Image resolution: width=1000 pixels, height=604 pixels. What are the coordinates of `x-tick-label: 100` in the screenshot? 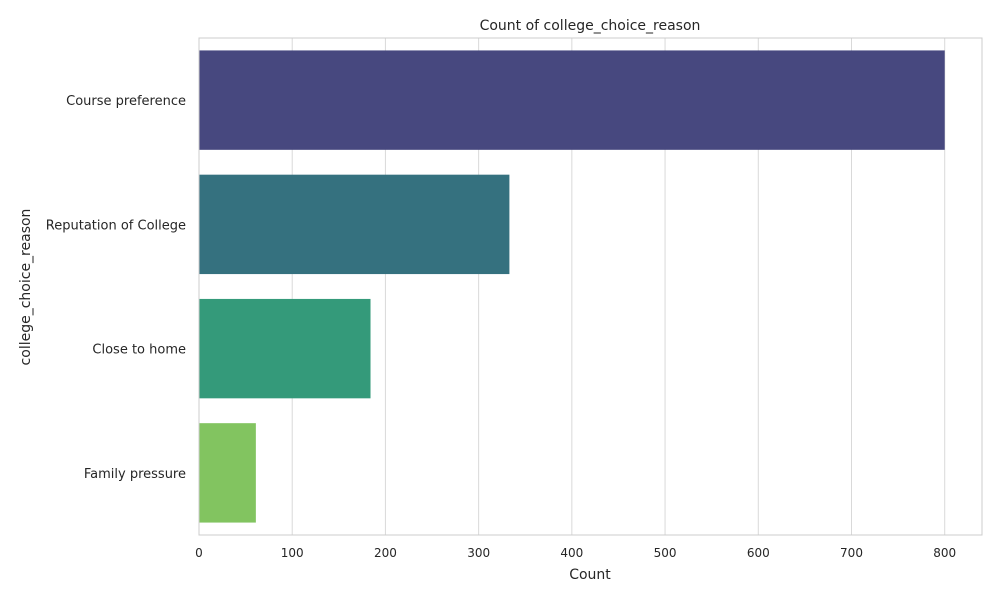 It's located at (292, 553).